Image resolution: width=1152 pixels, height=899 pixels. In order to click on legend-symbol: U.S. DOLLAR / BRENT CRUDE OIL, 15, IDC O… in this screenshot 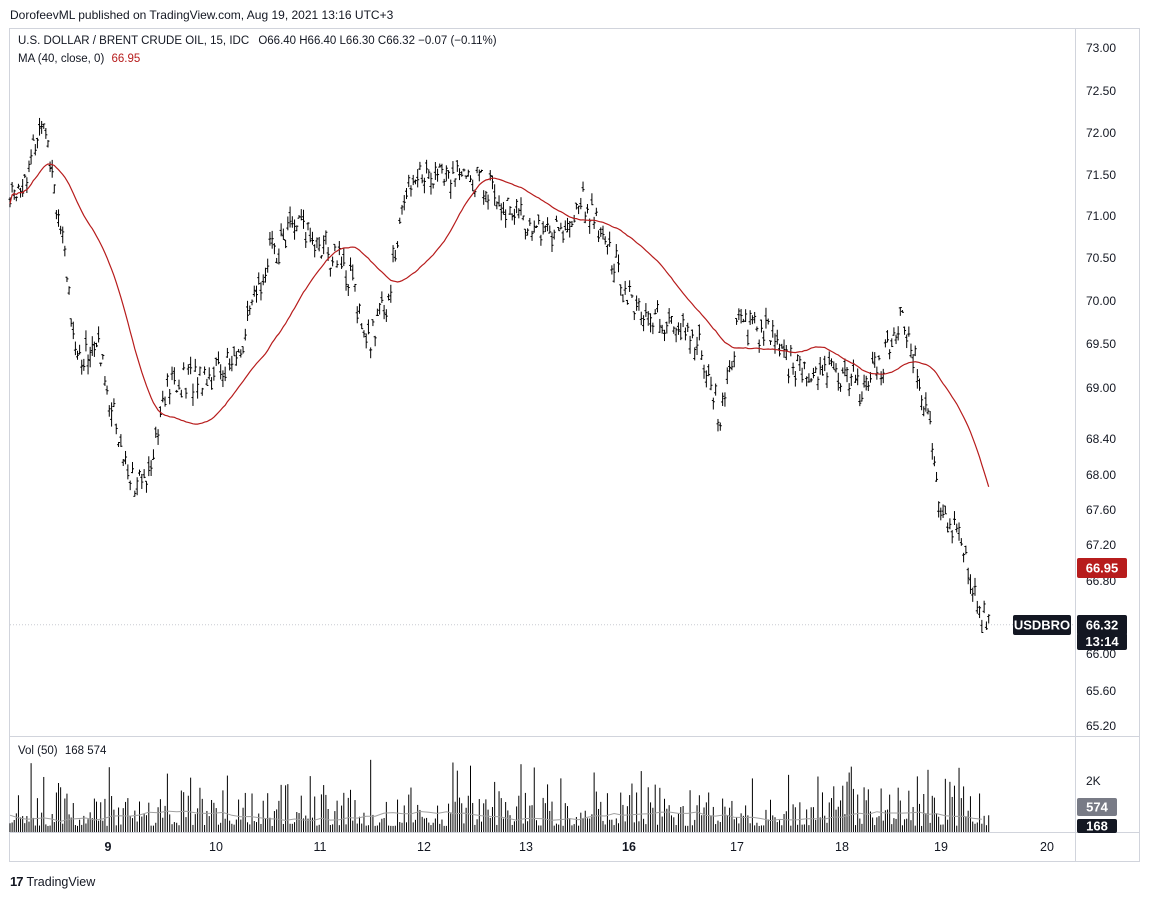, I will do `click(257, 41)`.